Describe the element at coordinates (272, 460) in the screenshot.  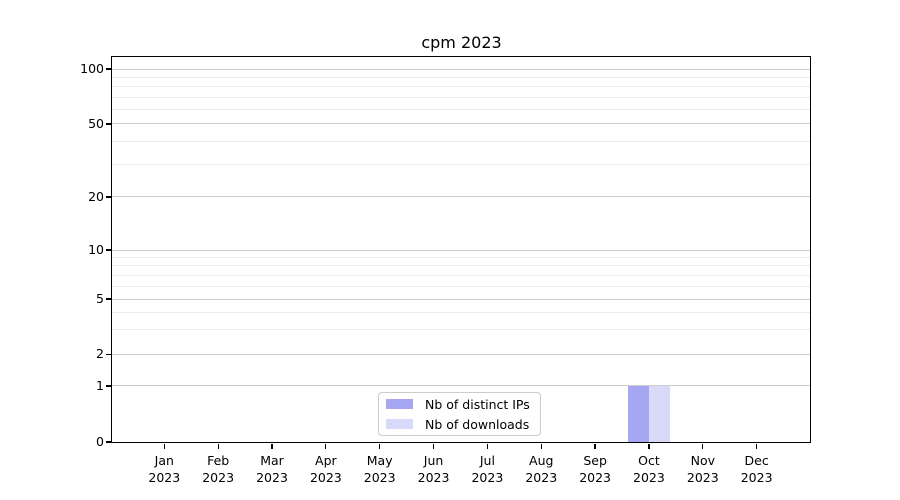
I see `x-tick-month: Mar` at that location.